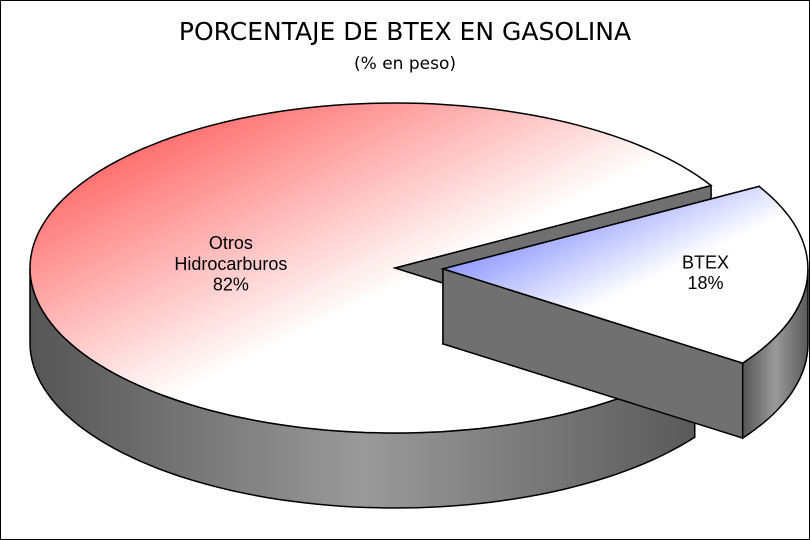  Describe the element at coordinates (230, 253) in the screenshot. I see `category-label: Otros Hidrocarburos` at that location.